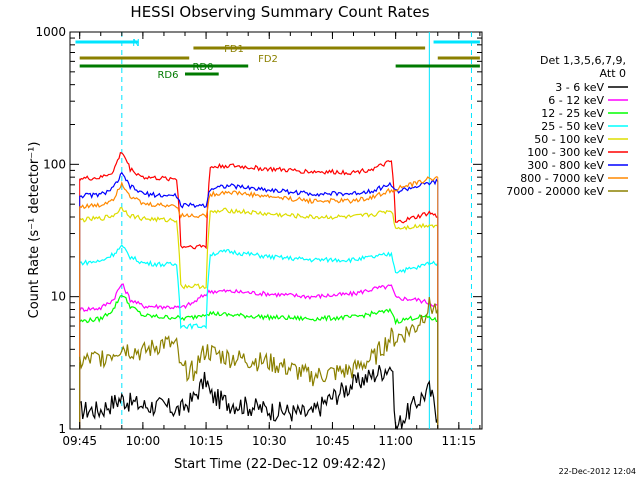 The height and width of the screenshot is (480, 640). Describe the element at coordinates (58, 297) in the screenshot. I see `y-tick-label: 10` at that location.